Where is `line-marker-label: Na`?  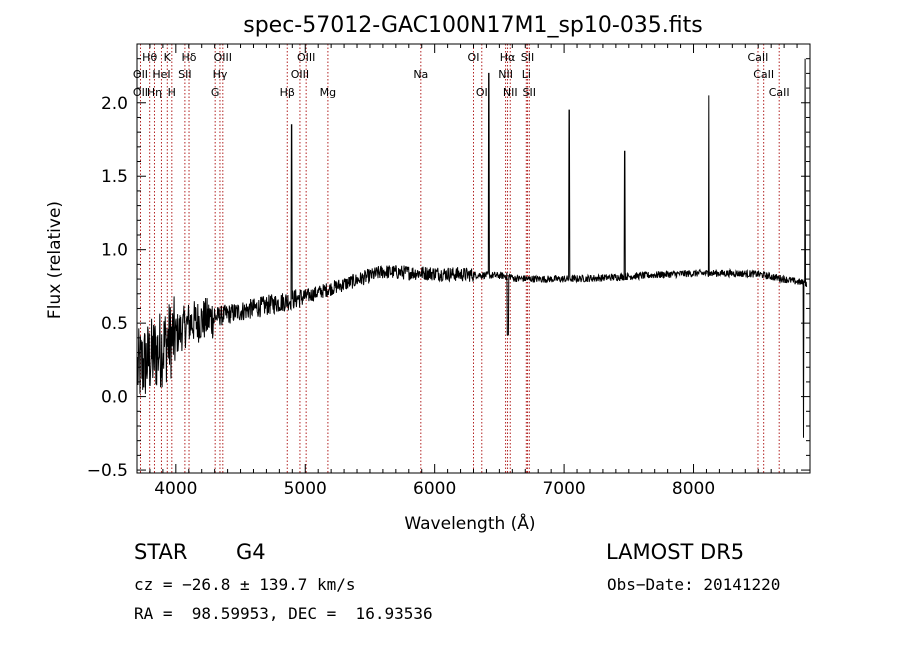 line-marker-label: Na is located at coordinates (420, 74).